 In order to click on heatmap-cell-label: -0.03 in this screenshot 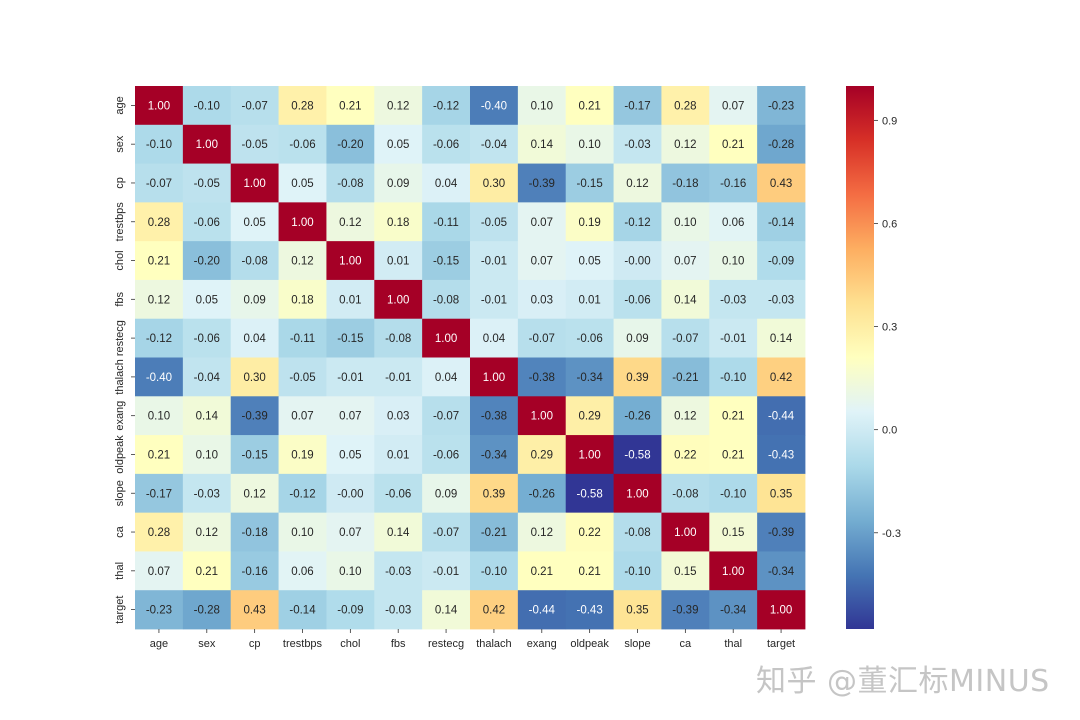, I will do `click(781, 300)`.